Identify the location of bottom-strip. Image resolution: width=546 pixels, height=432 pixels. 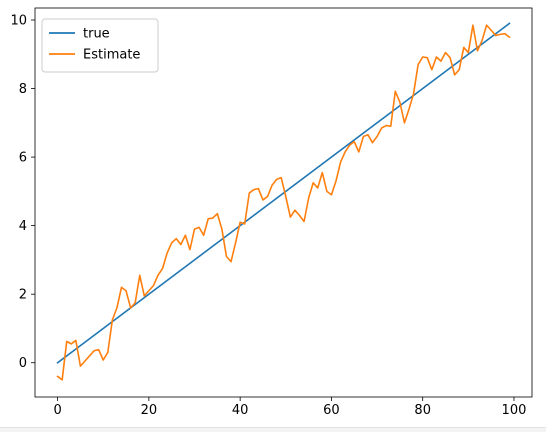
(273, 429).